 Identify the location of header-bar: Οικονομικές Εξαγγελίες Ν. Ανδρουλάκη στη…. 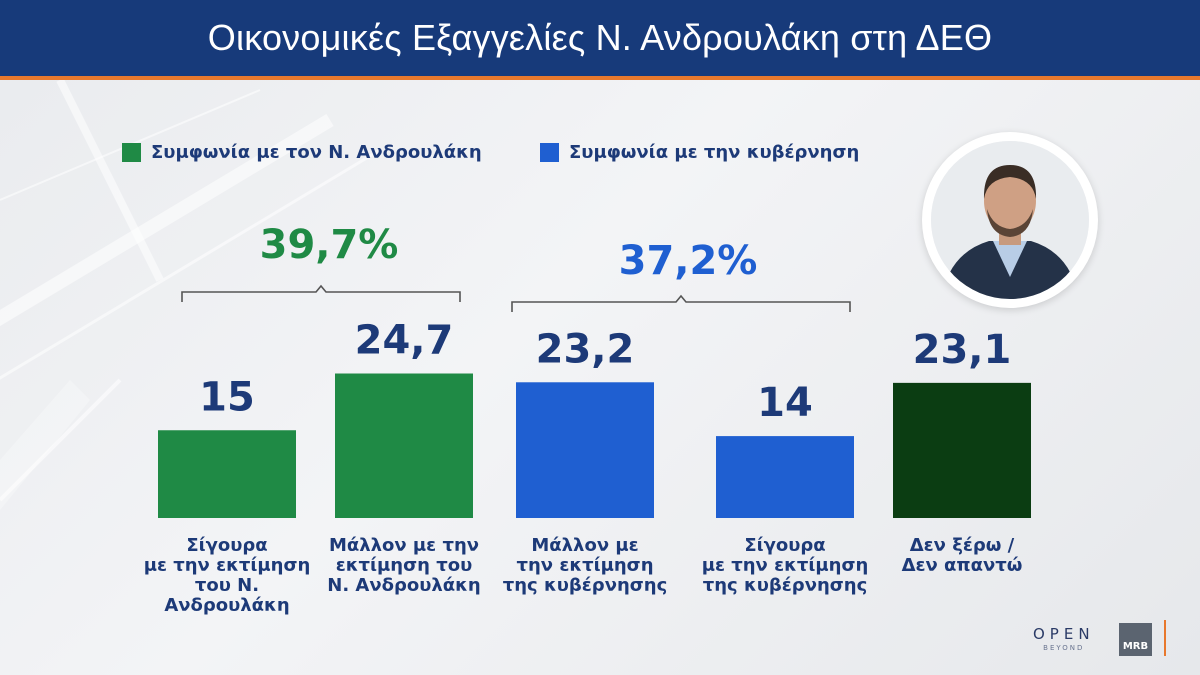
(600, 38).